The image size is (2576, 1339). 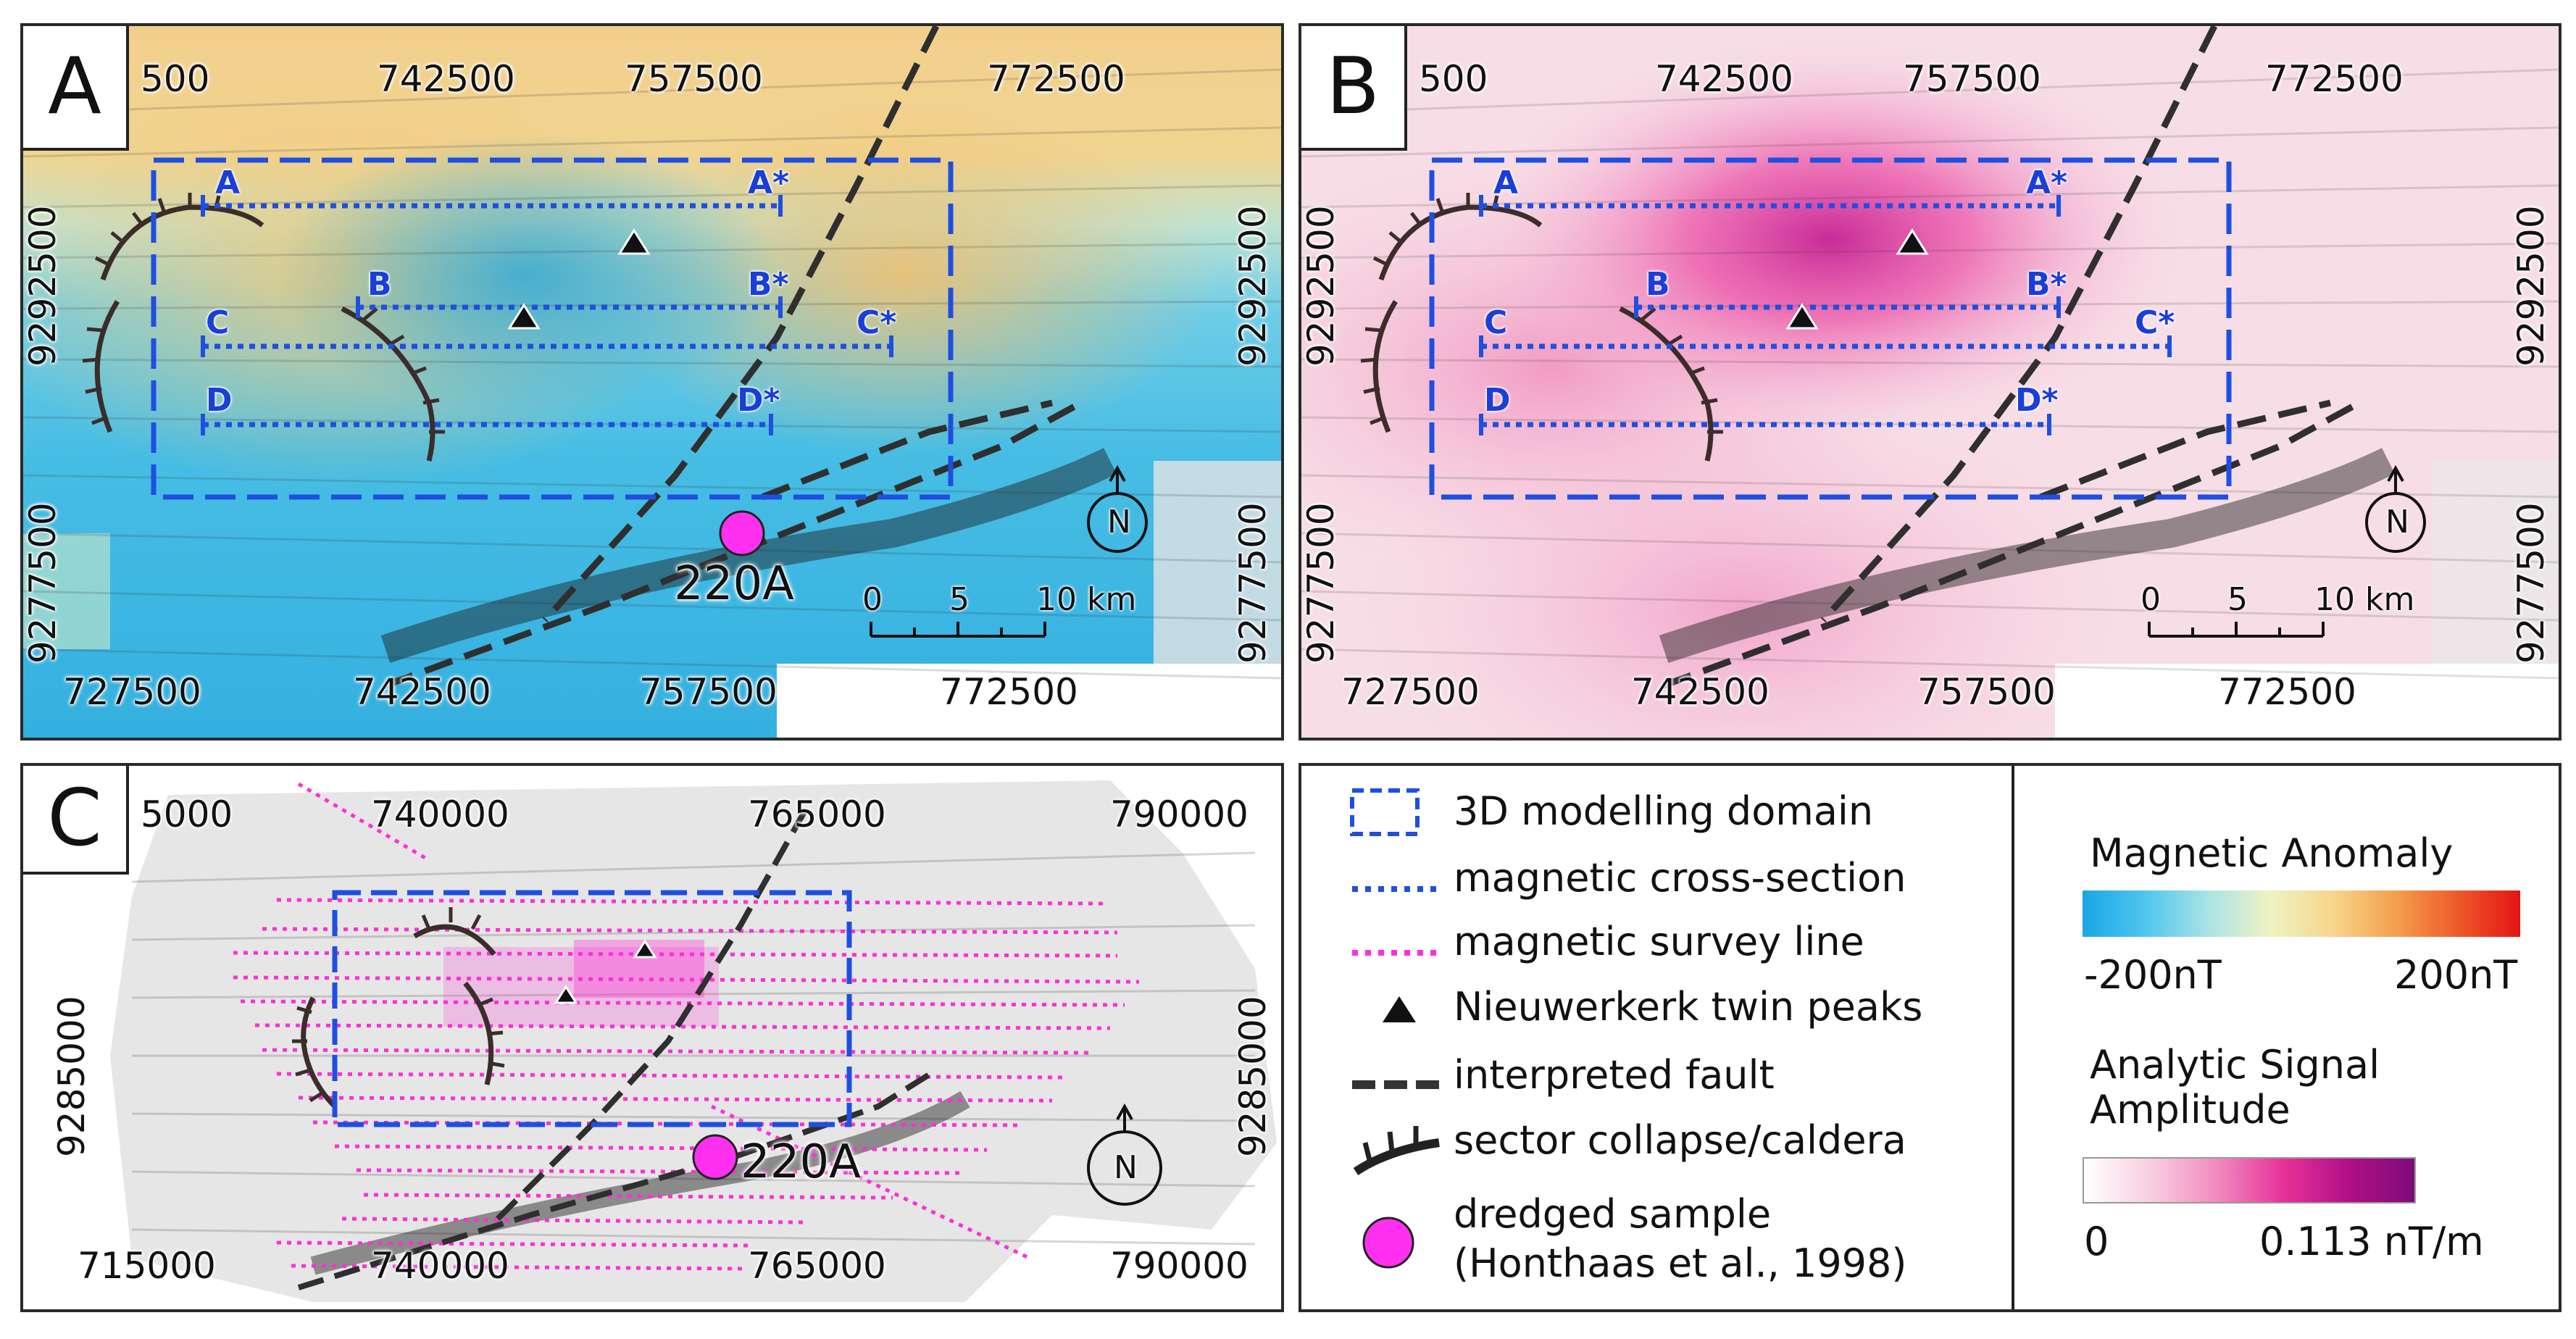 What do you see at coordinates (1253, 1076) in the screenshot?
I see `panel-c-right-tick-1: 9285000` at bounding box center [1253, 1076].